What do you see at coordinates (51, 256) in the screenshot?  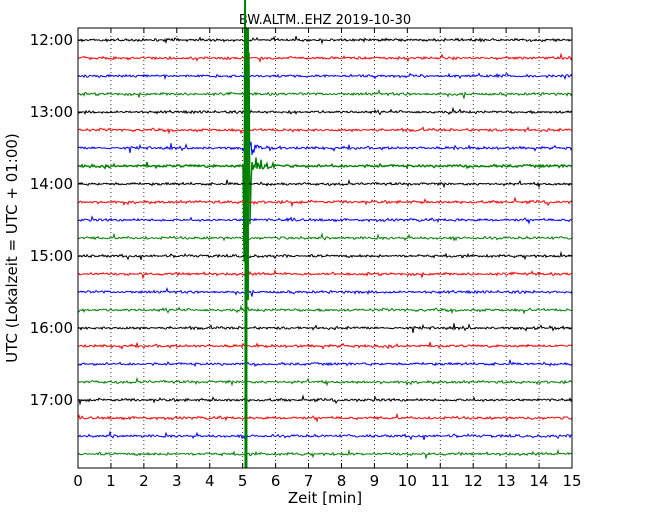 I see `y-tick-label: 15:00` at bounding box center [51, 256].